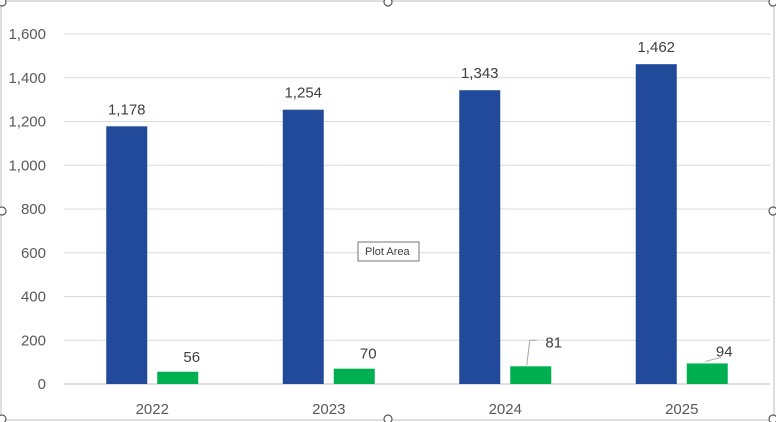  Describe the element at coordinates (27, 165) in the screenshot. I see `y-tick-label: 1,000` at that location.